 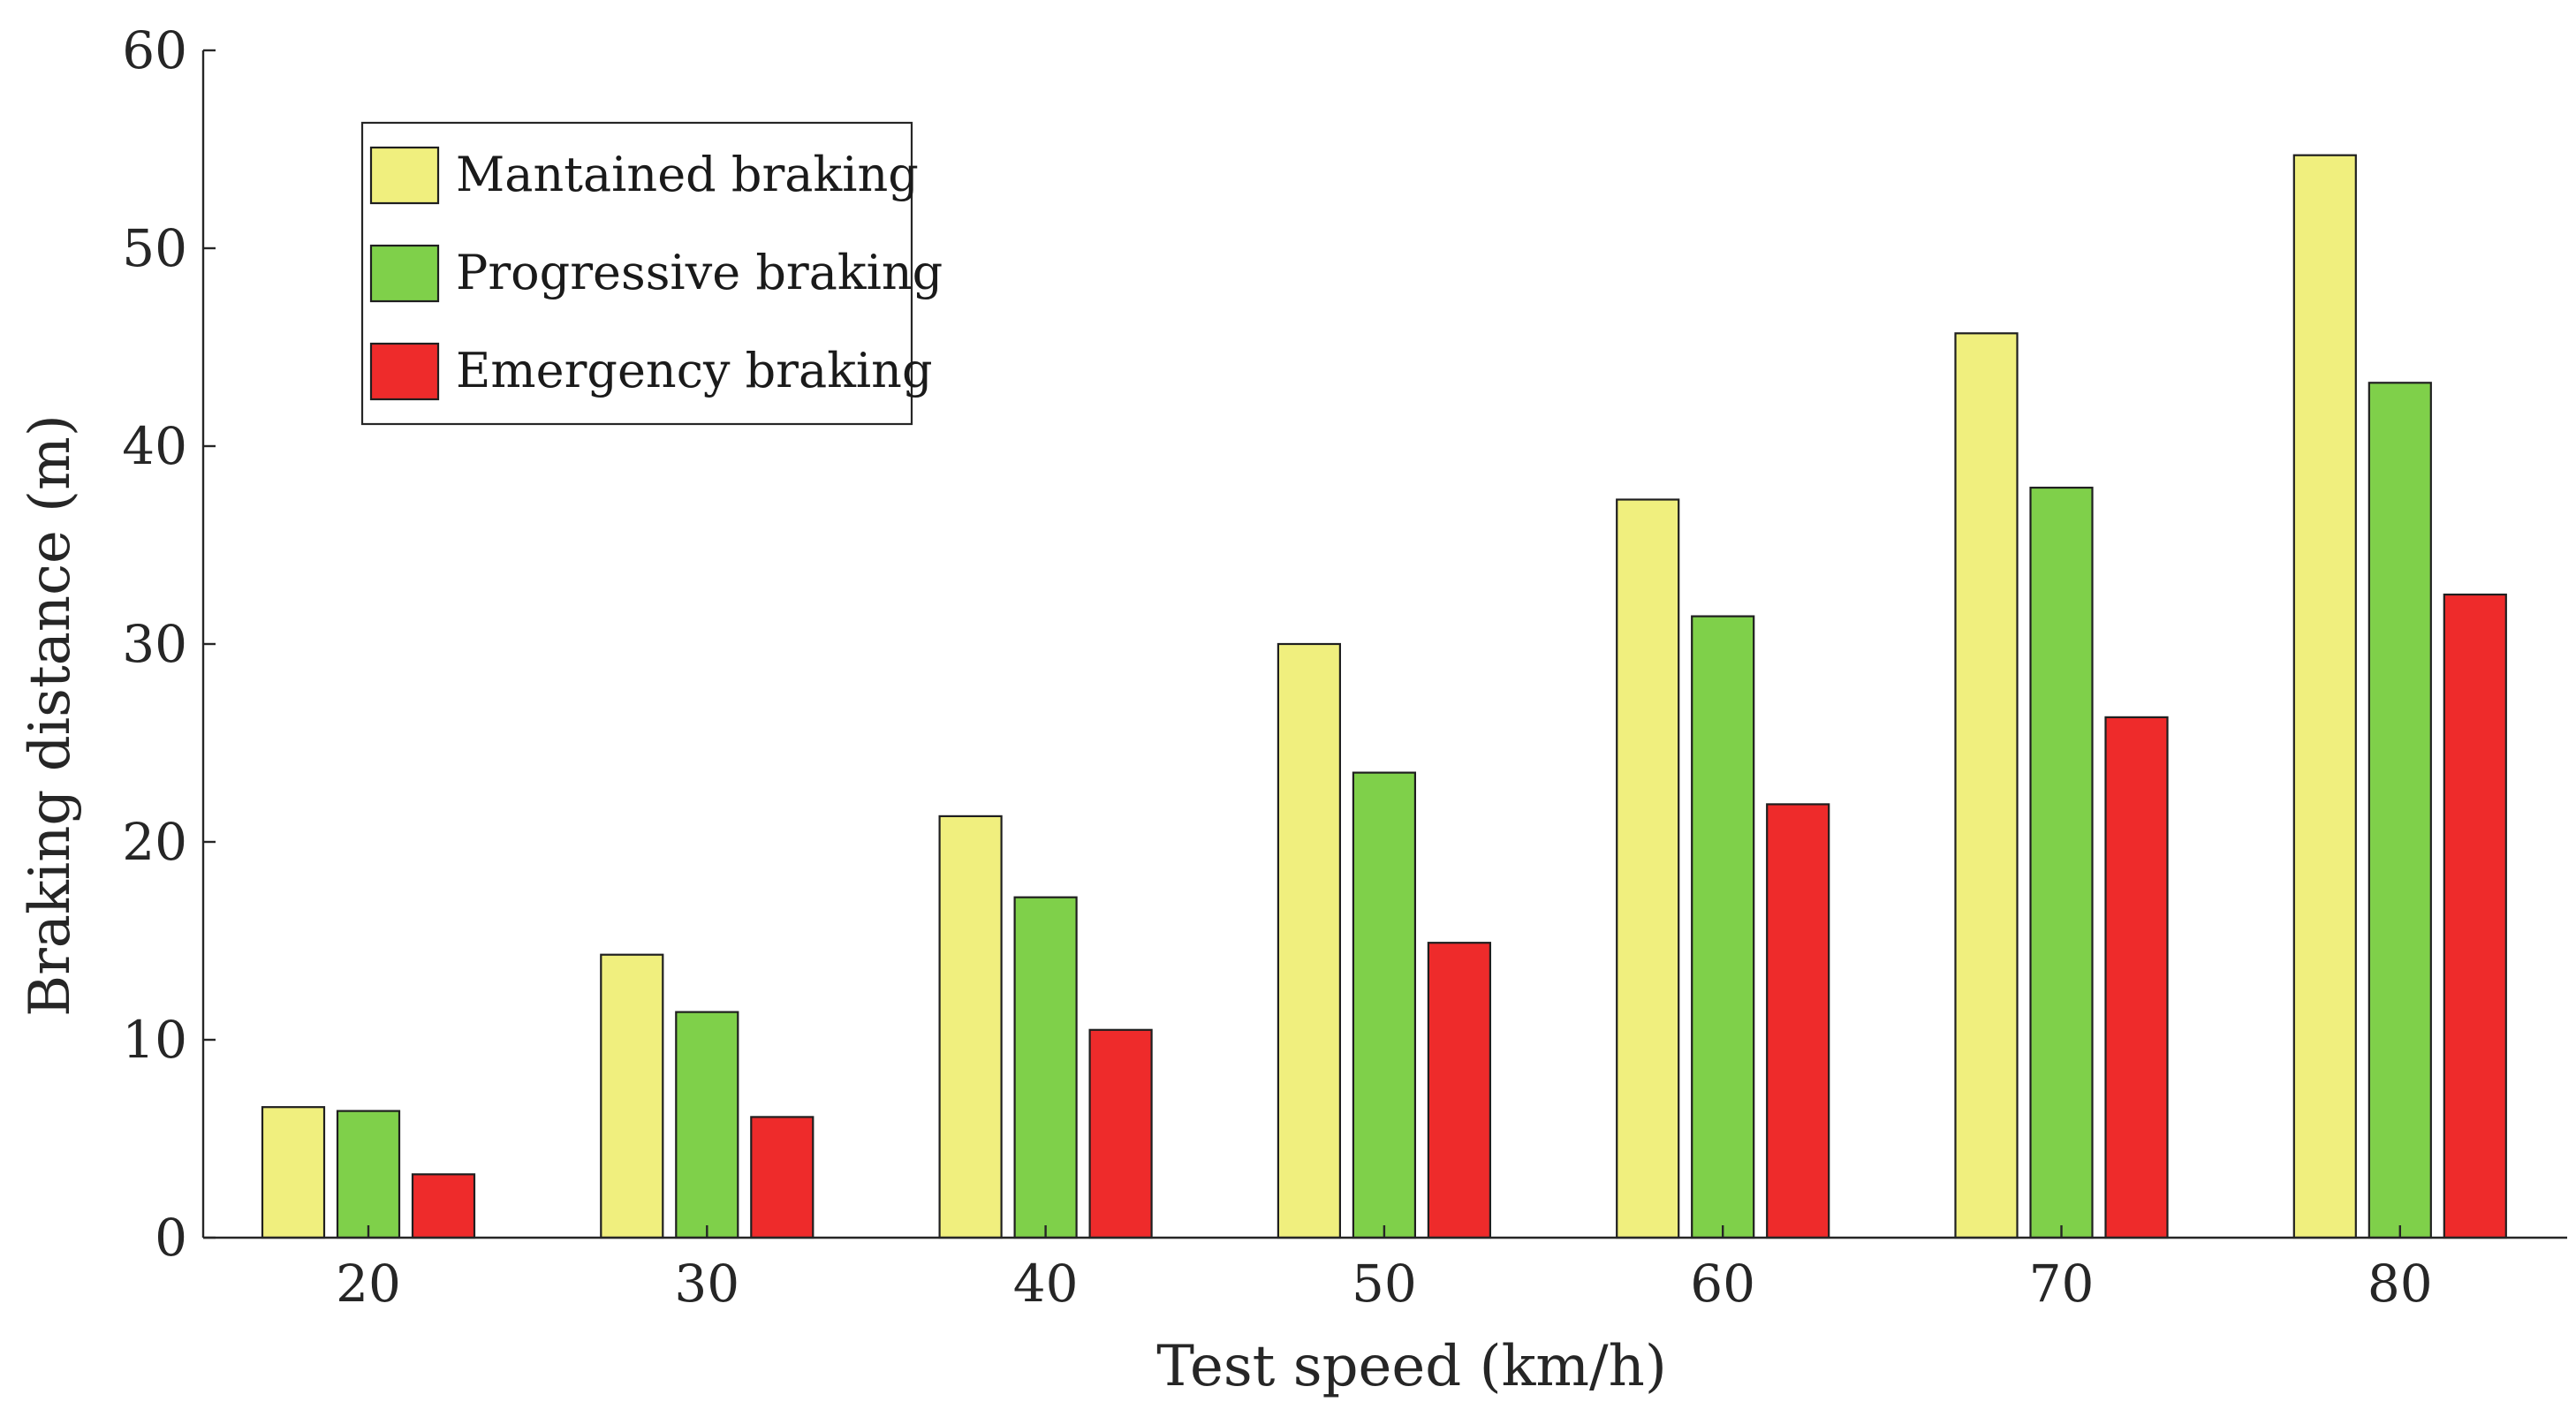 I want to click on y-tick-label: 40, so click(x=155, y=446).